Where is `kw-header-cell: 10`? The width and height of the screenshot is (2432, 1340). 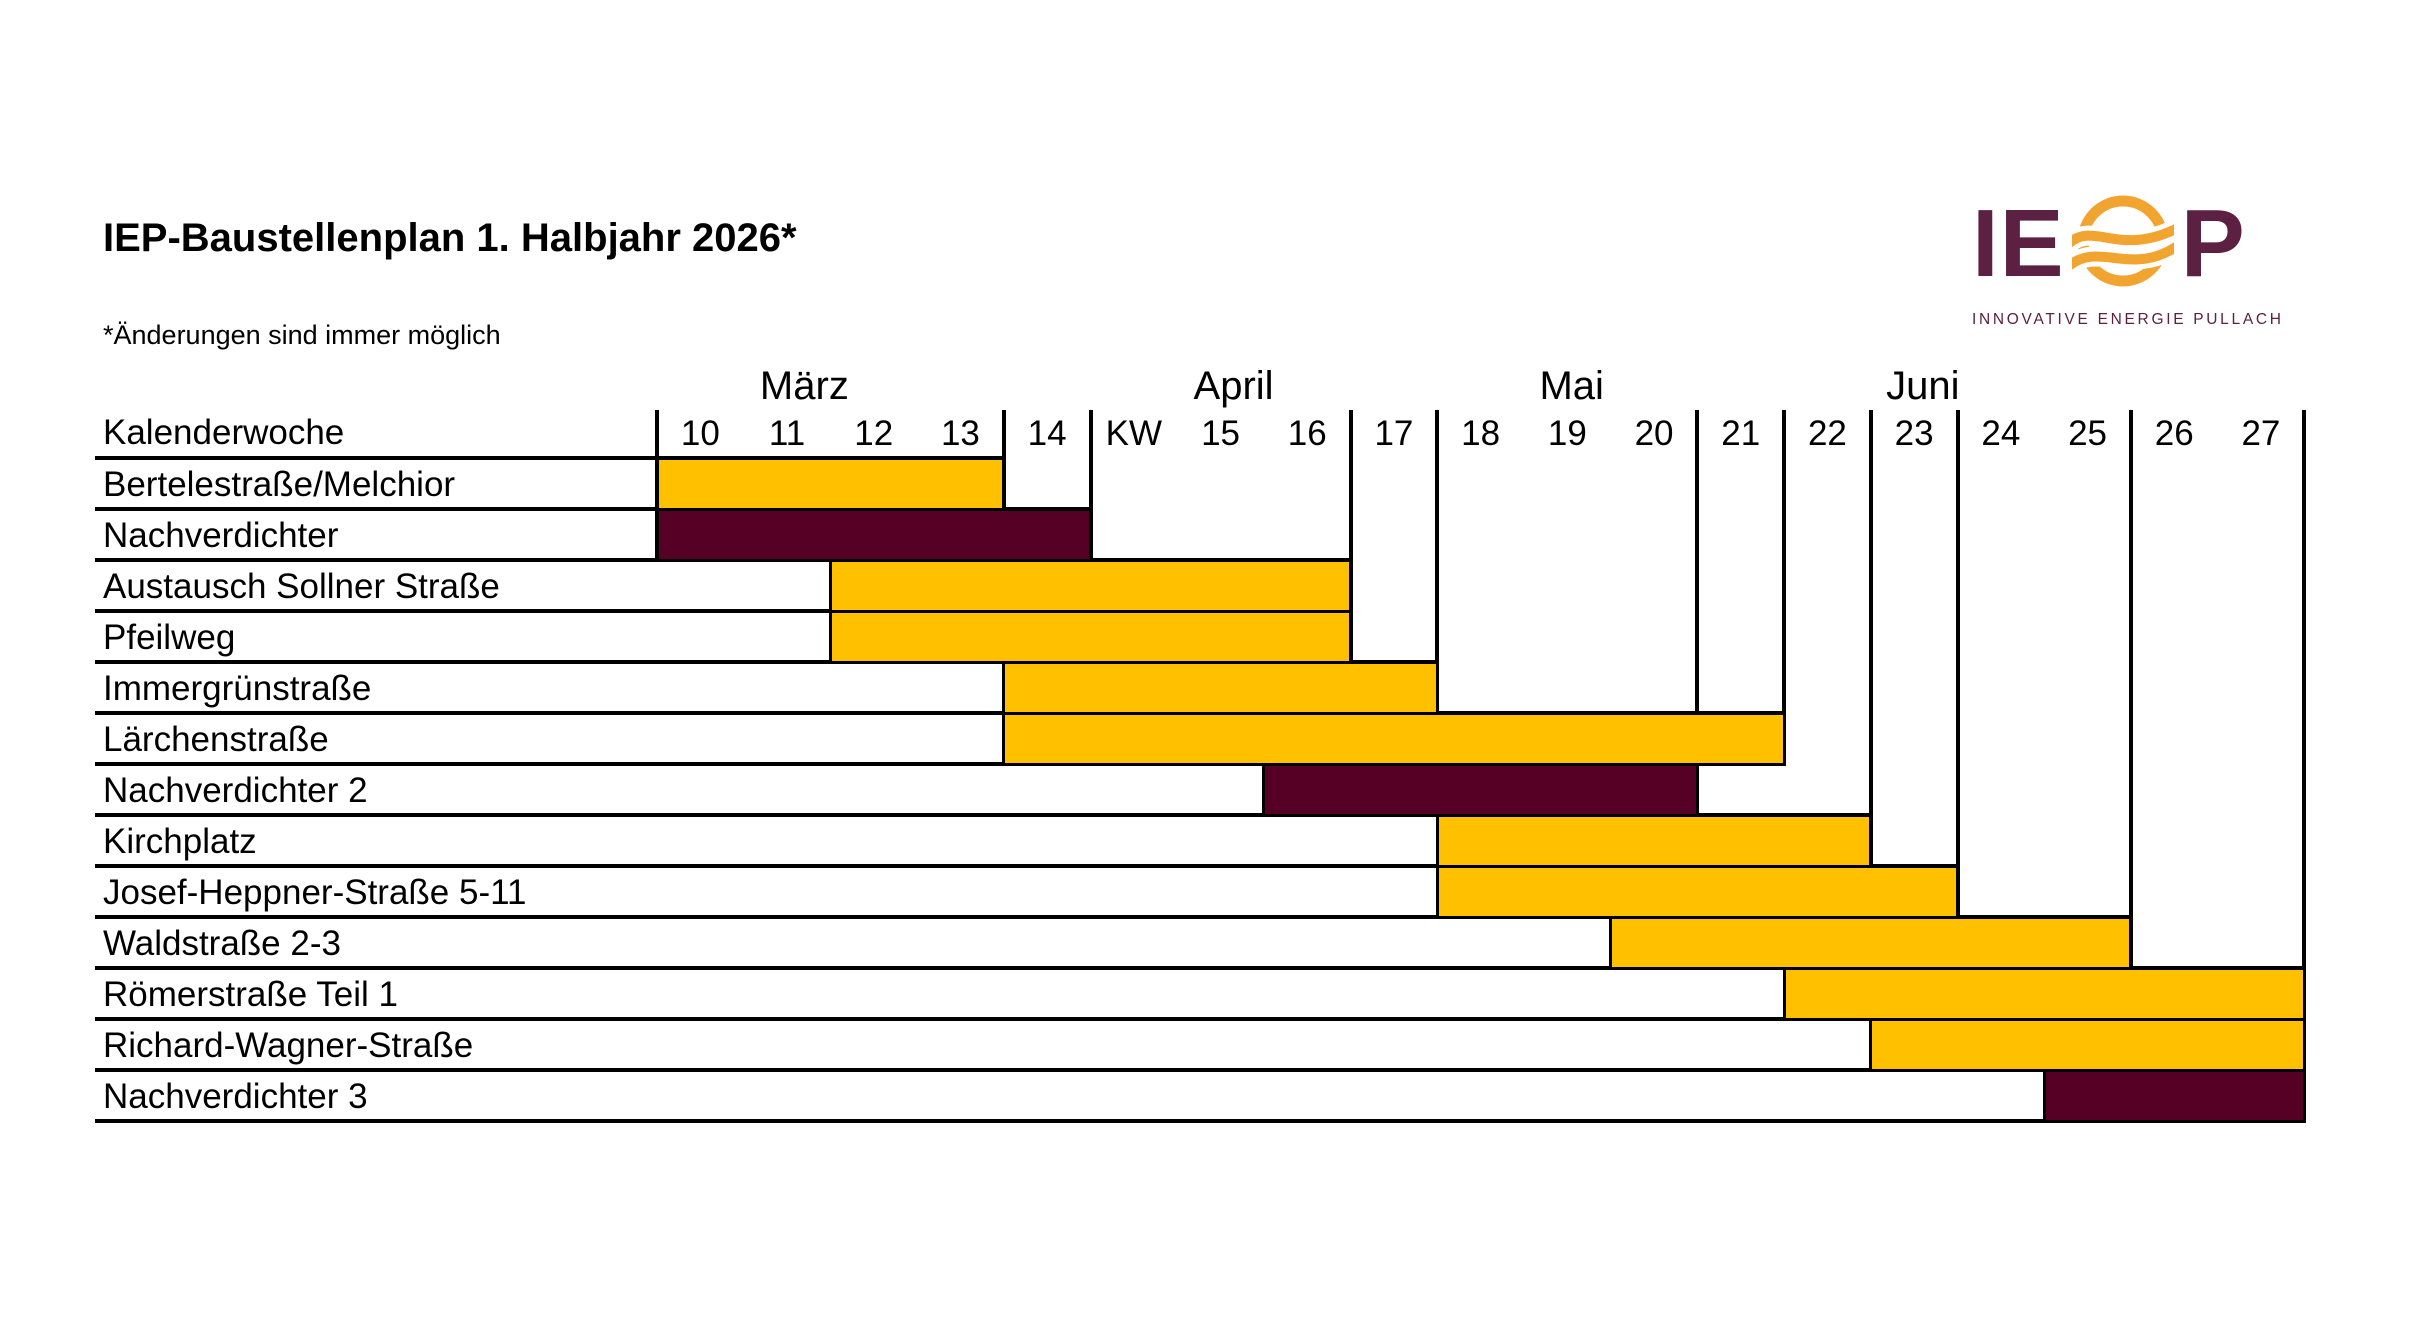 kw-header-cell: 10 is located at coordinates (700, 433).